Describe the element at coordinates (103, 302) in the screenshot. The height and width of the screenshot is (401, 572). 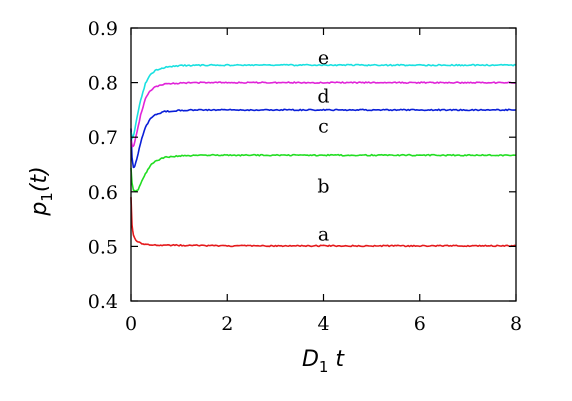
I see `y-tick-label: 0.4` at that location.